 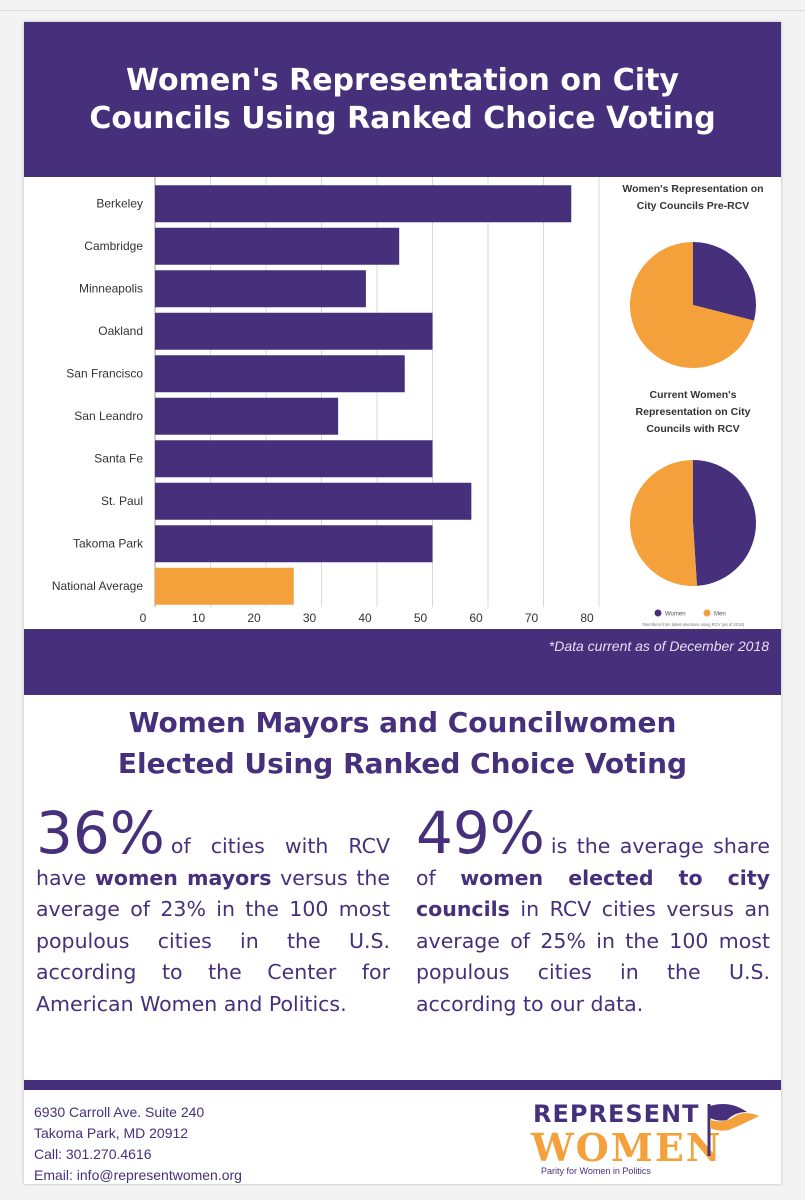 What do you see at coordinates (596, 1171) in the screenshot?
I see `logo-tagline: Parity for Women in Politics` at bounding box center [596, 1171].